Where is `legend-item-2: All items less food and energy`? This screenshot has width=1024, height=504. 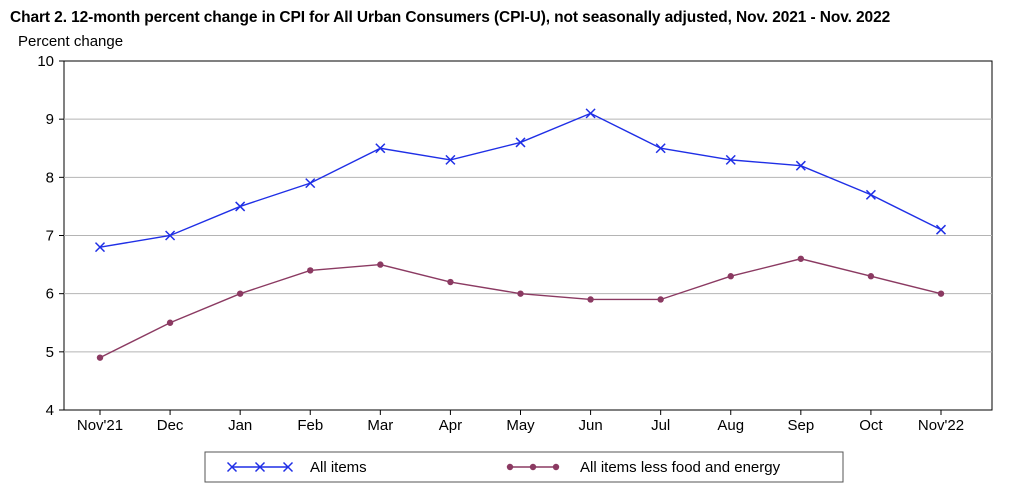
legend-item-2: All items less food and energy is located at coordinates (643, 467).